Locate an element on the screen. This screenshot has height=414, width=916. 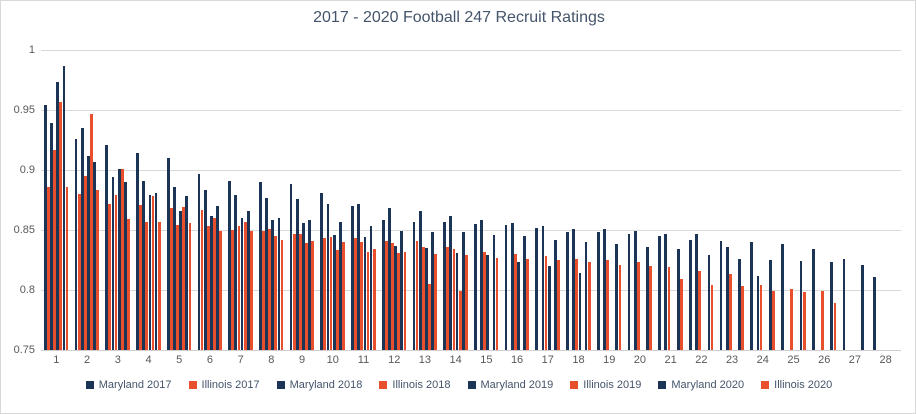
x-axis-tick-label: 23 is located at coordinates (732, 360).